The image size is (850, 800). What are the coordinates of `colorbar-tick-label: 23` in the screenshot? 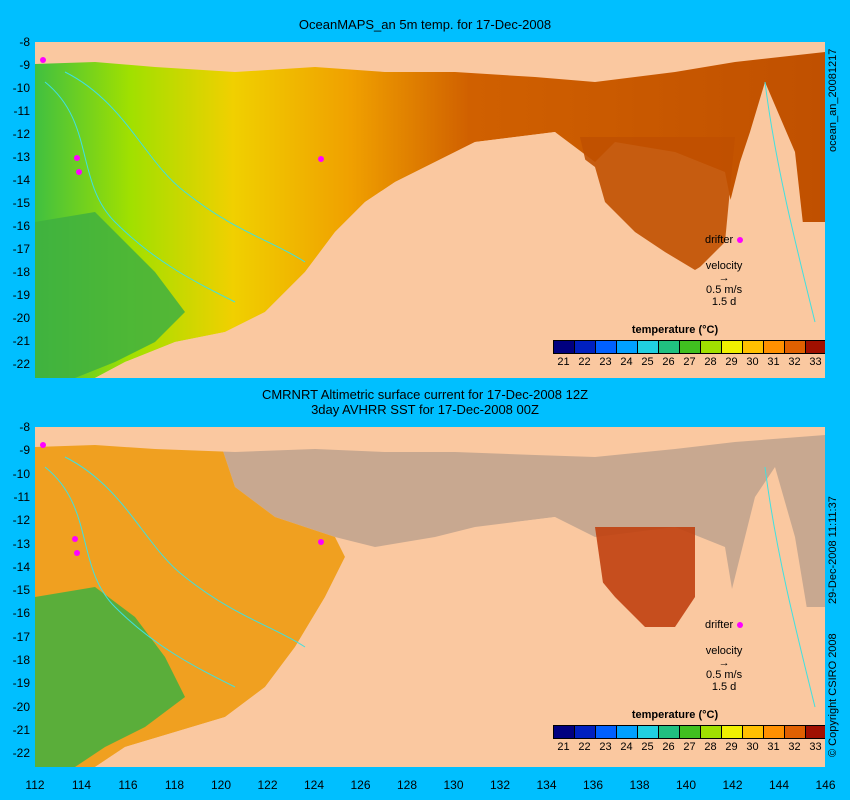 It's located at (605, 362).